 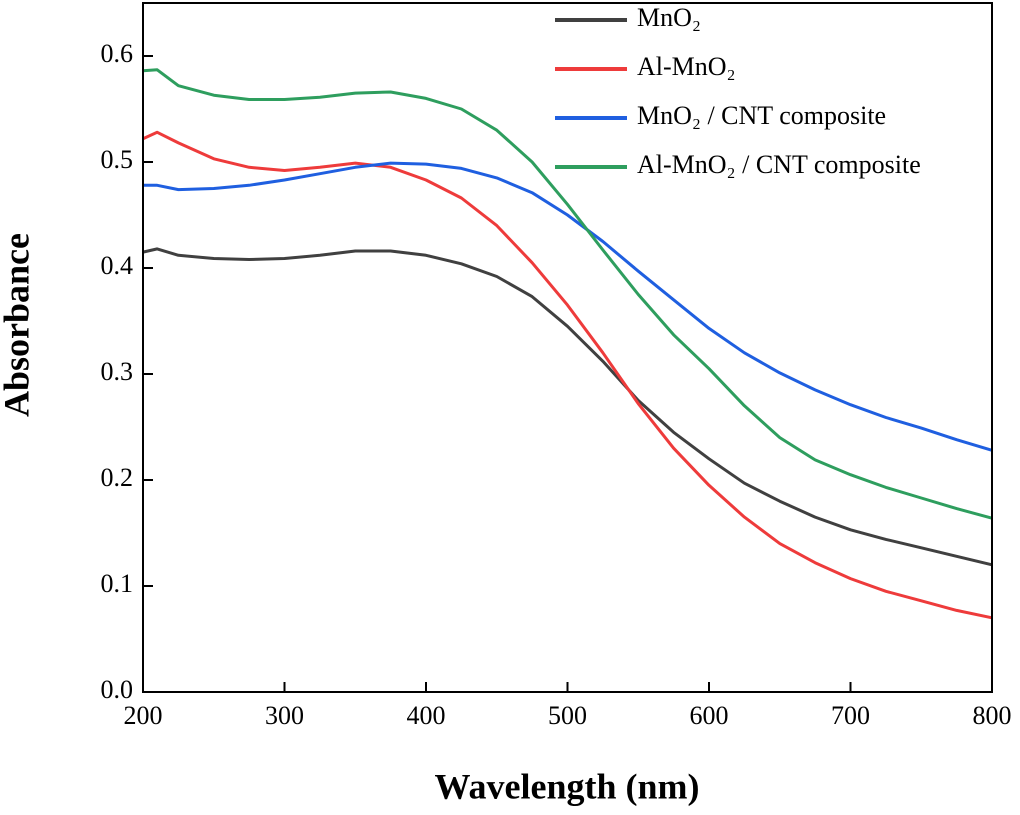 I want to click on x-tick-label: 200, so click(x=143, y=715).